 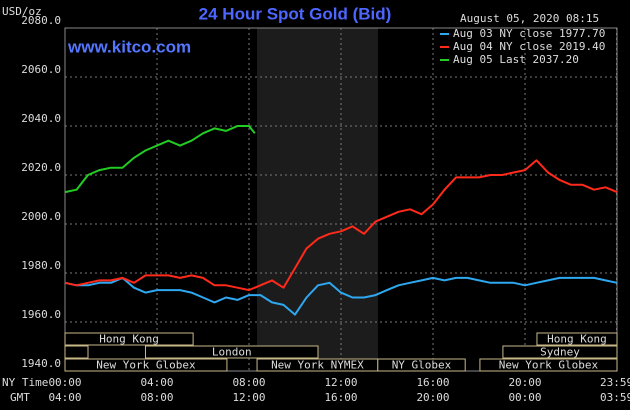 I want to click on x2-tick-label: 20:00, so click(x=432, y=397).